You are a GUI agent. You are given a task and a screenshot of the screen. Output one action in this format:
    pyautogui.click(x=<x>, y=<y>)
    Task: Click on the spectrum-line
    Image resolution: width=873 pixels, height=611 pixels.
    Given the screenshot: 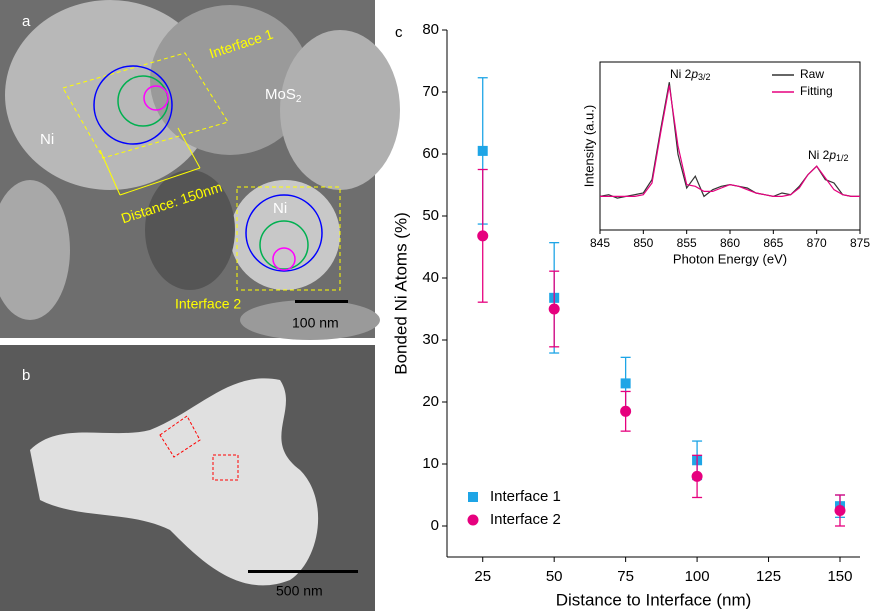 What is the action you would take?
    pyautogui.click(x=730, y=141)
    